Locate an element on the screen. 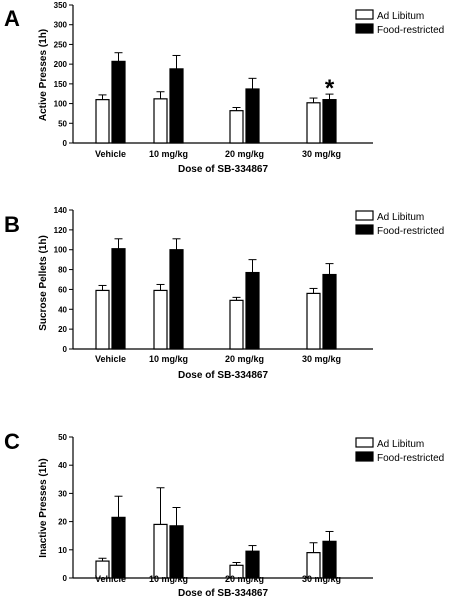 This screenshot has height=601, width=455. y-tick-label: 150 is located at coordinates (61, 84).